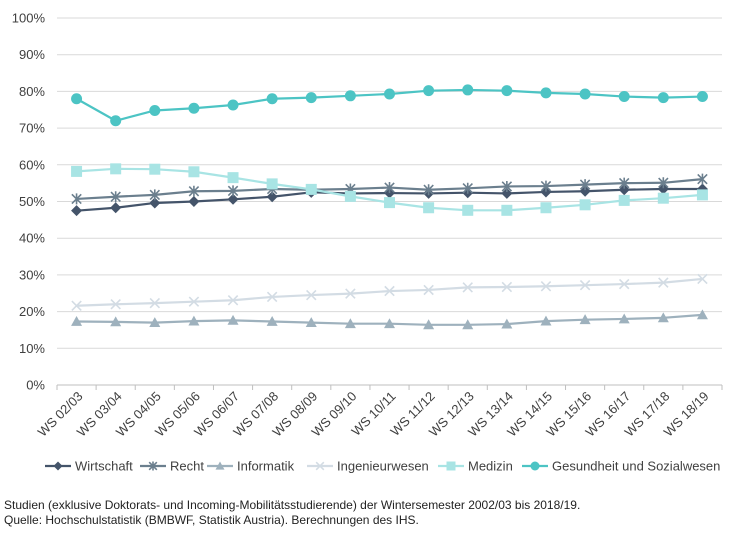  I want to click on series-gesundheit-und-sozialwesen, so click(389, 105).